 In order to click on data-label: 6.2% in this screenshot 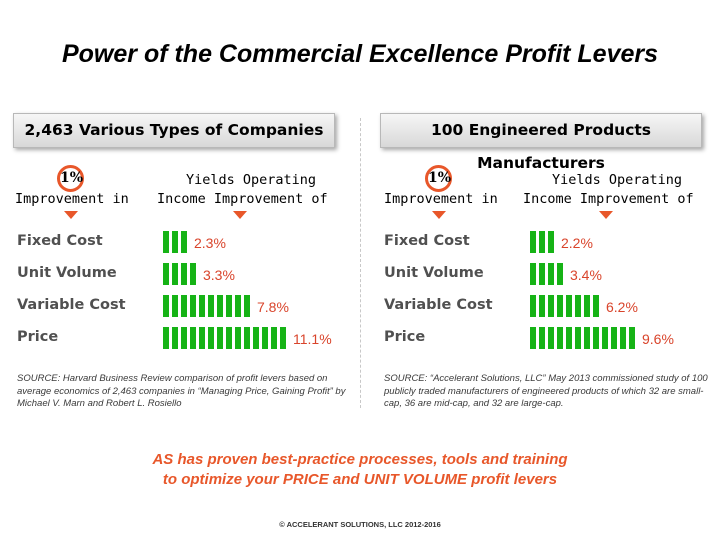, I will do `click(622, 307)`.